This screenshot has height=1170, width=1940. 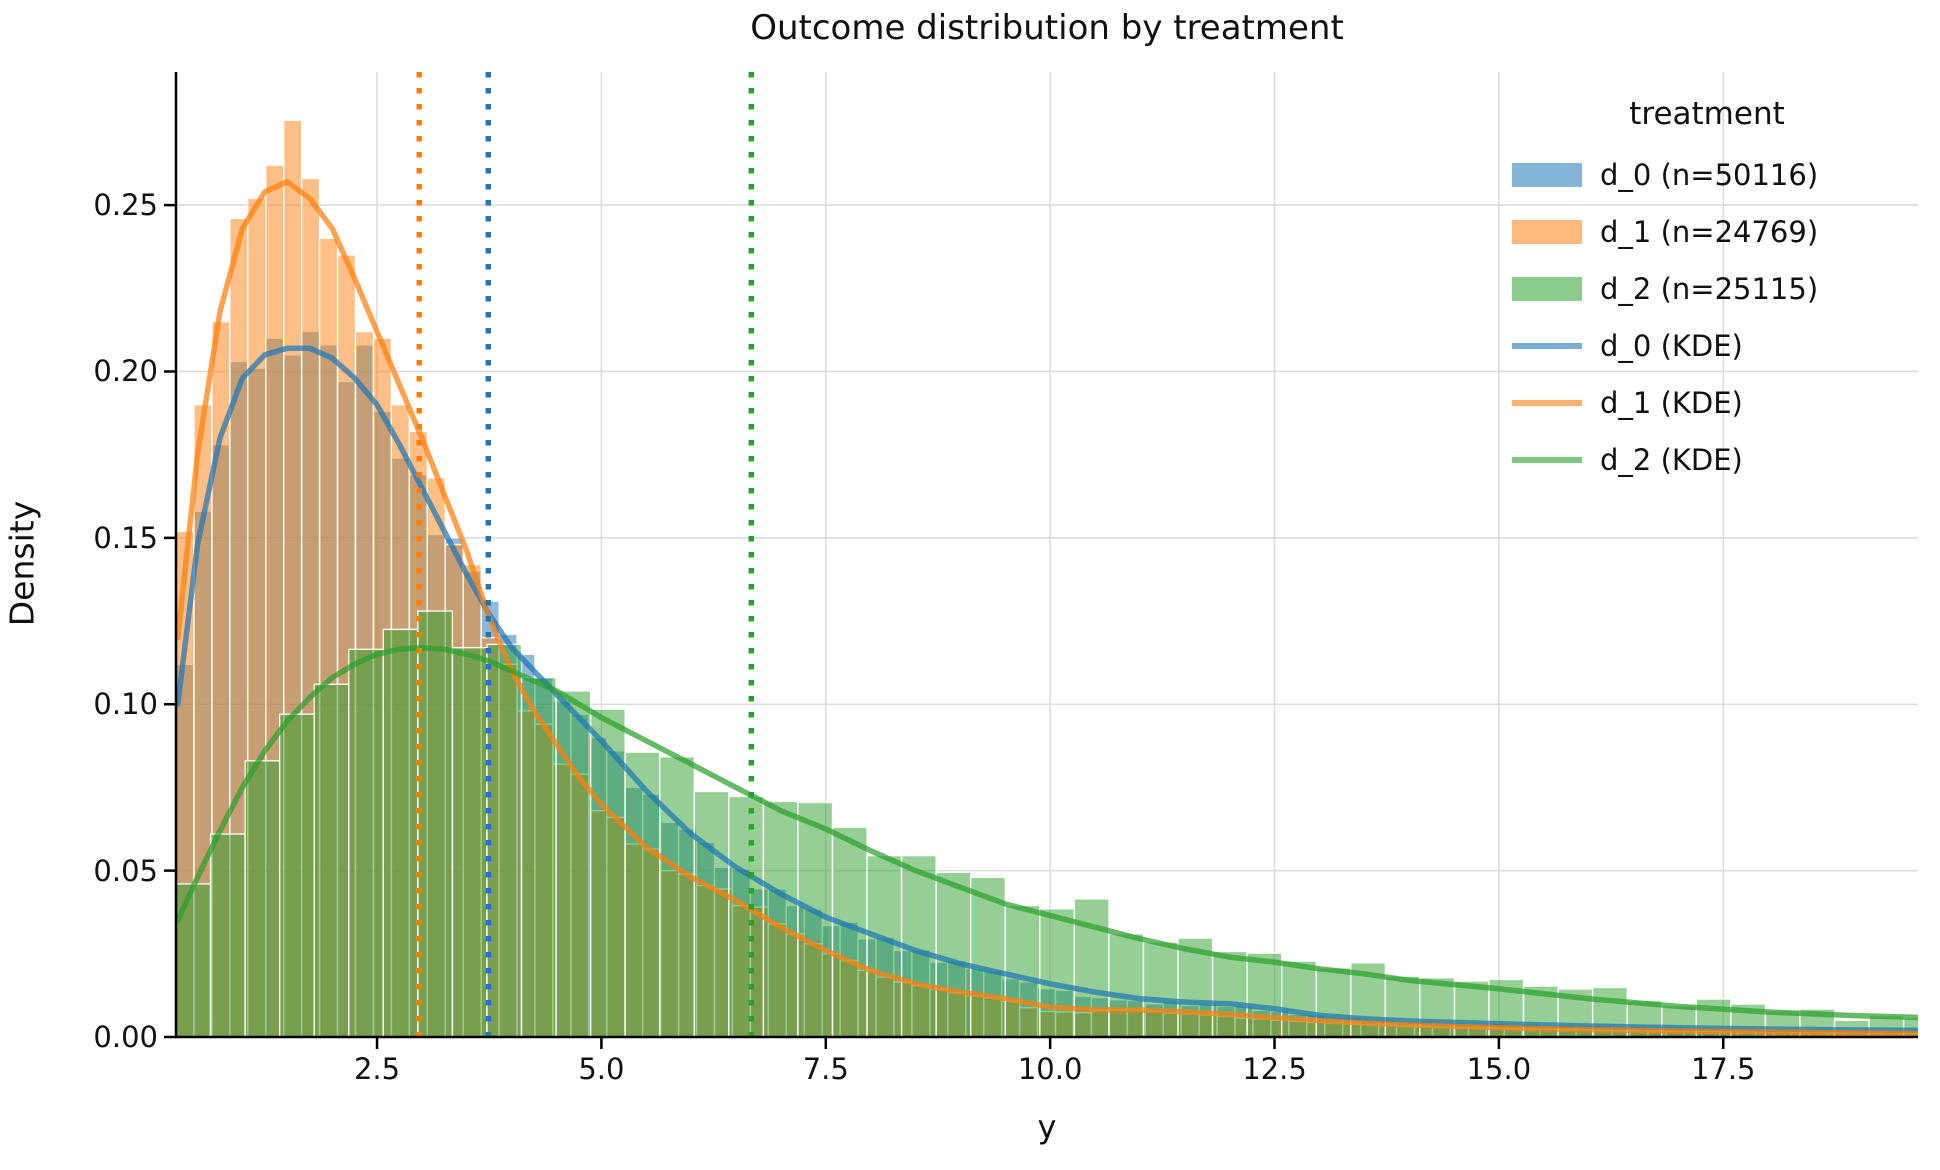 What do you see at coordinates (377, 1069) in the screenshot?
I see `x-tick-label: 2.5` at bounding box center [377, 1069].